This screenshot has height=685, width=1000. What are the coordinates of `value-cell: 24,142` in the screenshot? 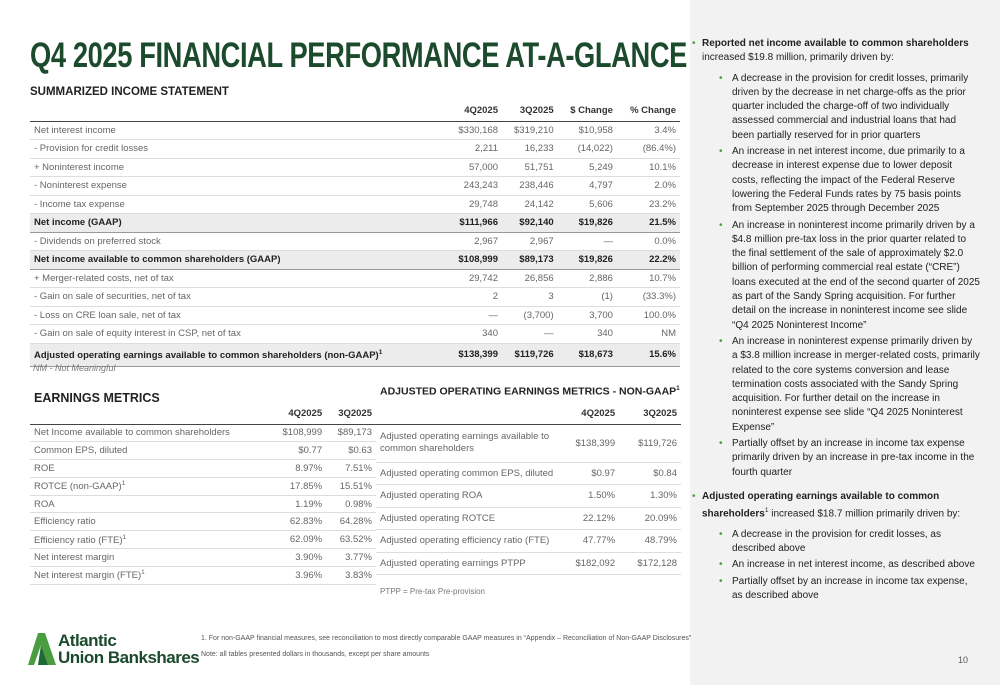 It's located at (530, 204).